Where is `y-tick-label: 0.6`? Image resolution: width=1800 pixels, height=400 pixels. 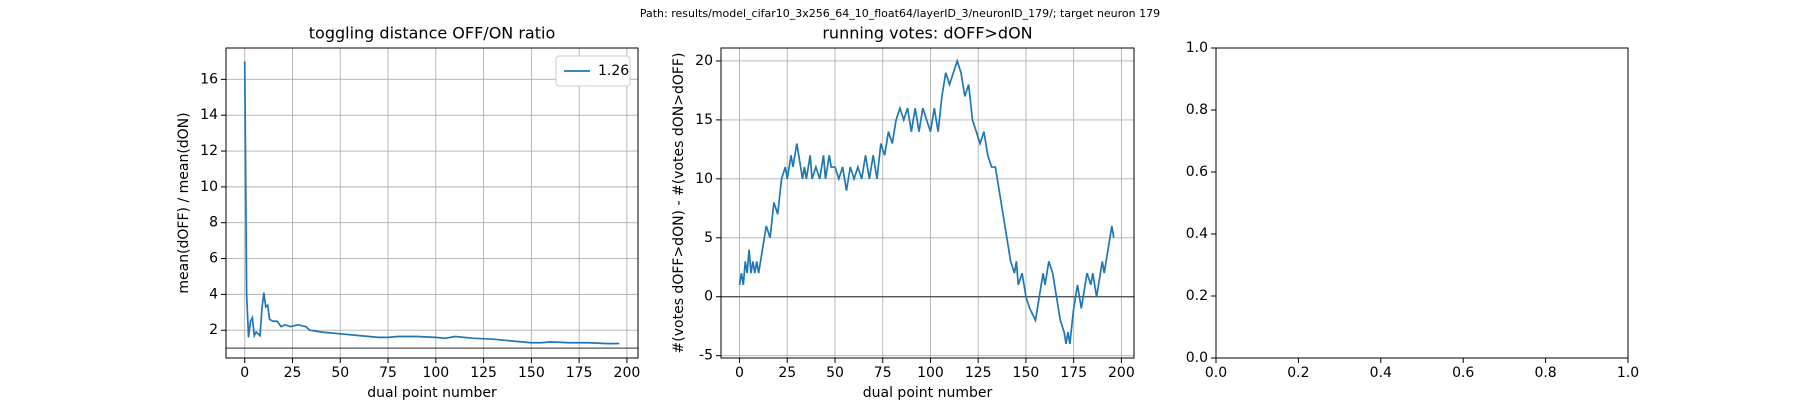
y-tick-label: 0.6 is located at coordinates (1197, 172).